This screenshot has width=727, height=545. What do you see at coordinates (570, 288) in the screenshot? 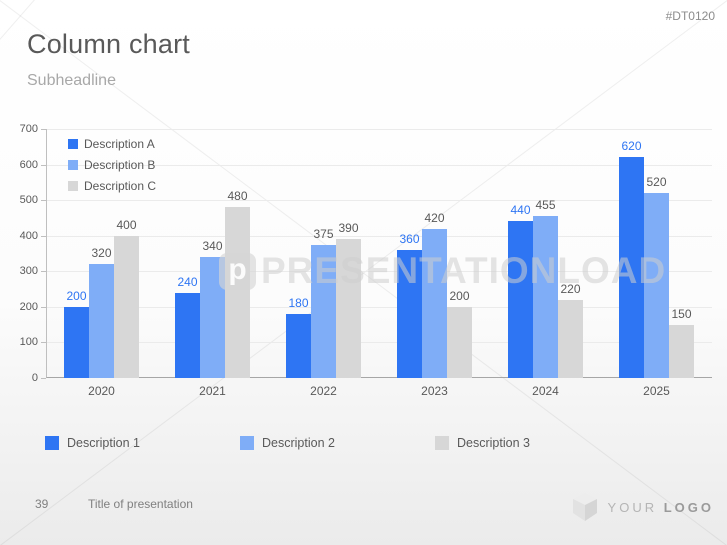
I see `bar-value-label: 220` at bounding box center [570, 288].